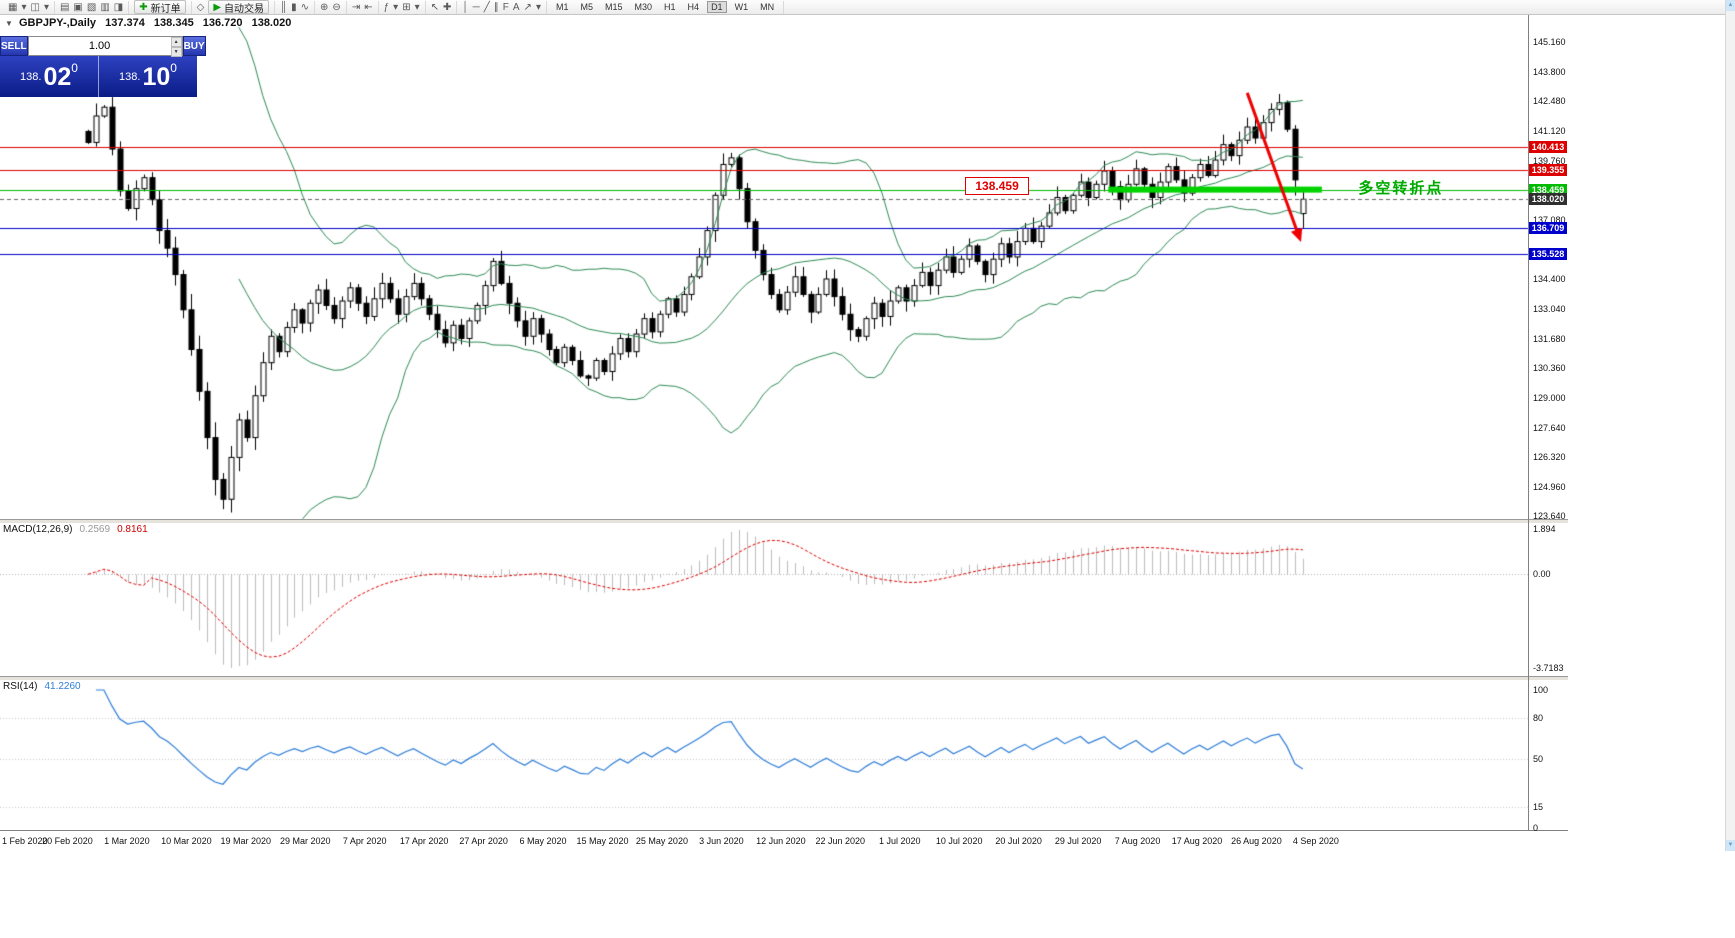  What do you see at coordinates (222, 23) in the screenshot?
I see `ohlc-low: 136.720` at bounding box center [222, 23].